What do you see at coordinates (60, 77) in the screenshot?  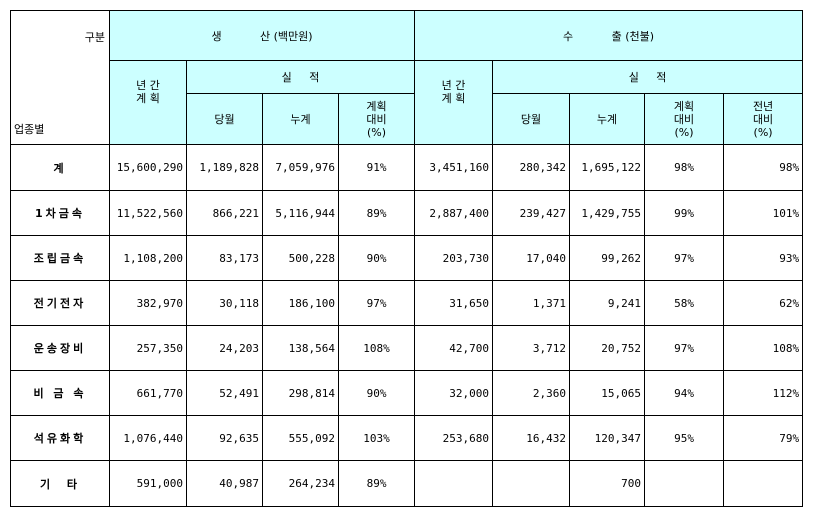 I see `corner-header: 구분 업종별` at bounding box center [60, 77].